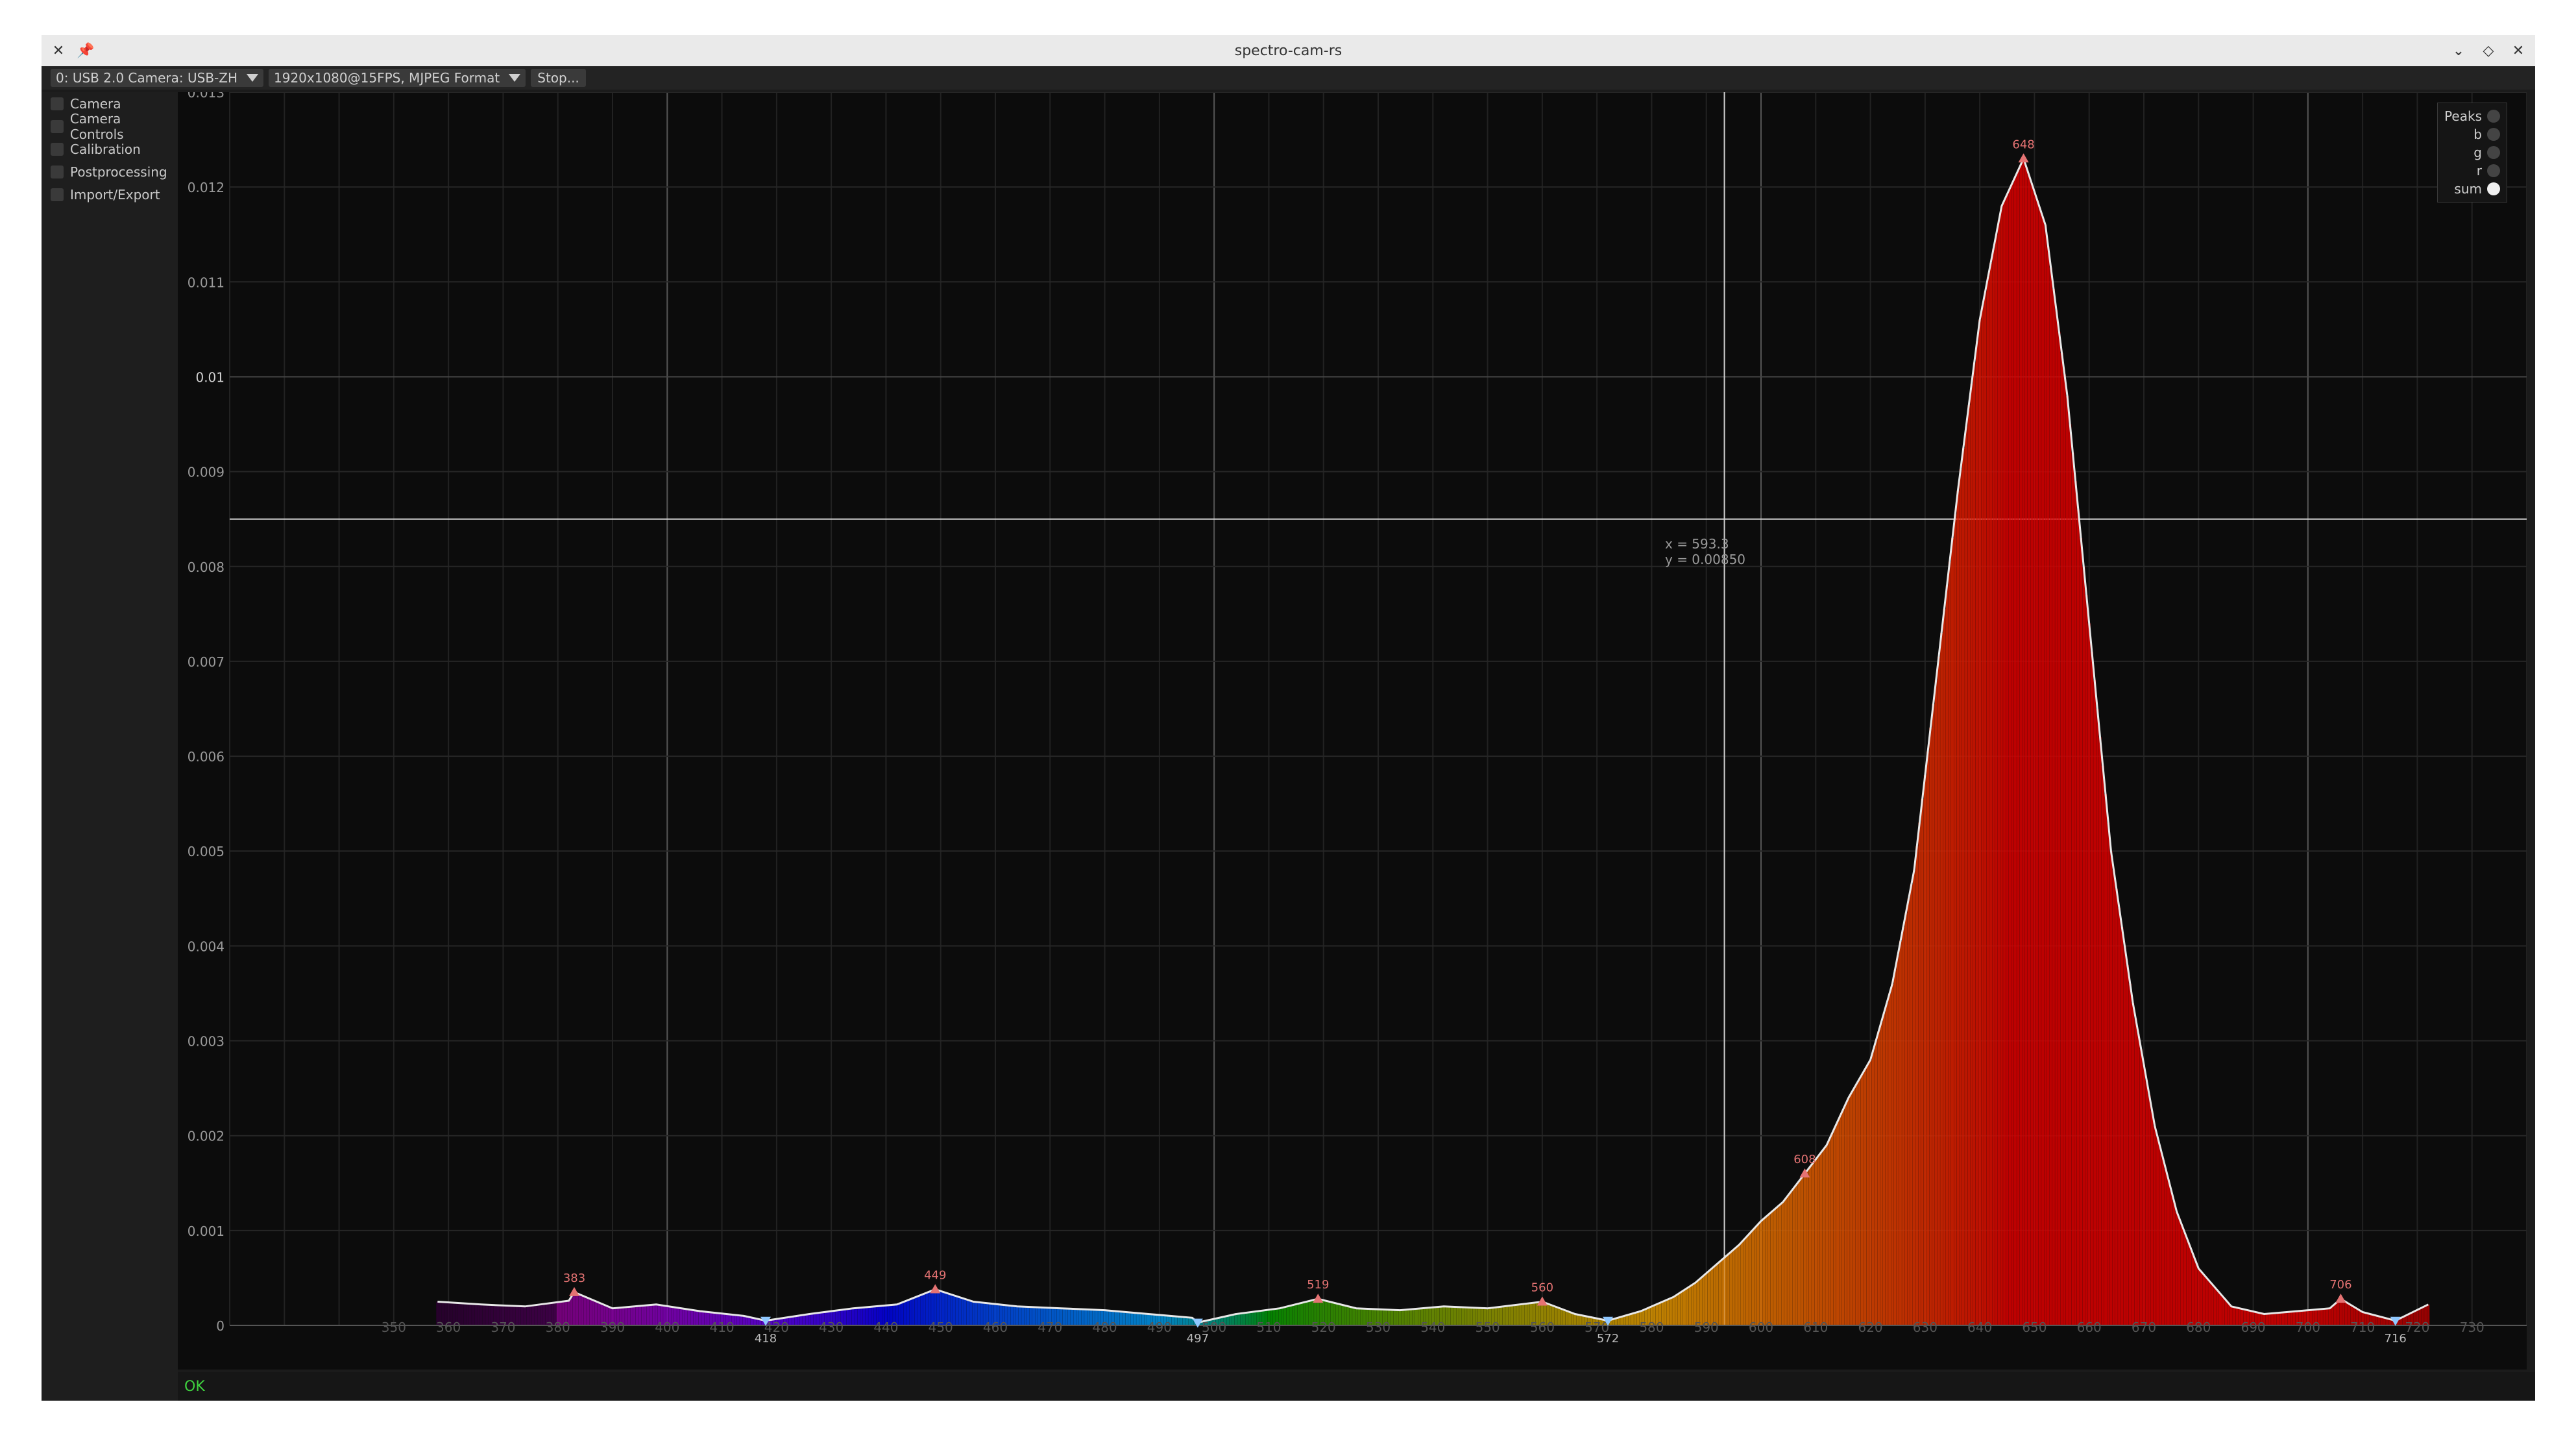  What do you see at coordinates (1608, 1339) in the screenshot?
I see `valley-label: 572` at bounding box center [1608, 1339].